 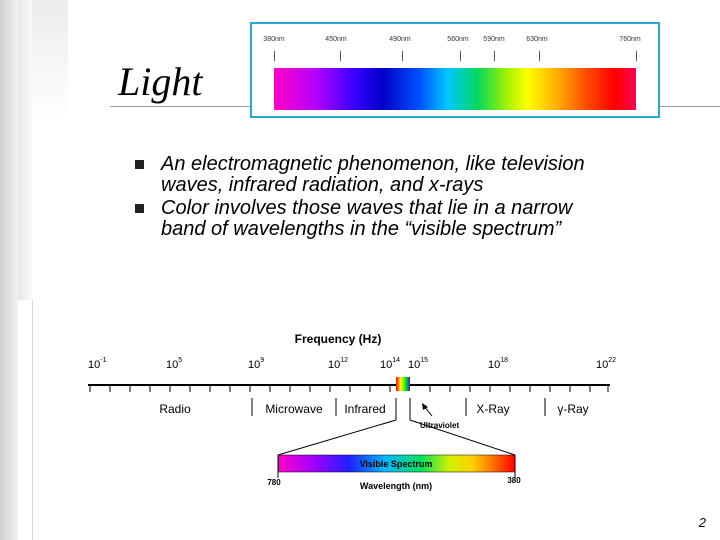 What do you see at coordinates (514, 480) in the screenshot?
I see `wavelength-right-label: 380` at bounding box center [514, 480].